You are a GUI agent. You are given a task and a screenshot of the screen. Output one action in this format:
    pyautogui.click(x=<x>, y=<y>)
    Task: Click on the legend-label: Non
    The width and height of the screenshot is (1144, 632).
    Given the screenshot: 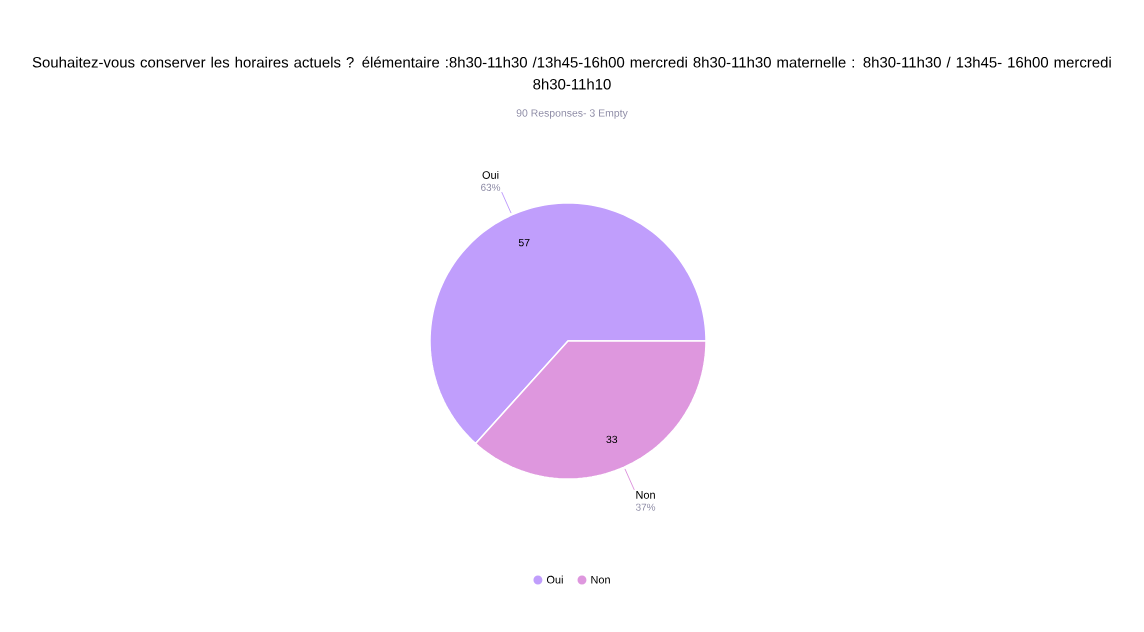 What is the action you would take?
    pyautogui.click(x=600, y=579)
    